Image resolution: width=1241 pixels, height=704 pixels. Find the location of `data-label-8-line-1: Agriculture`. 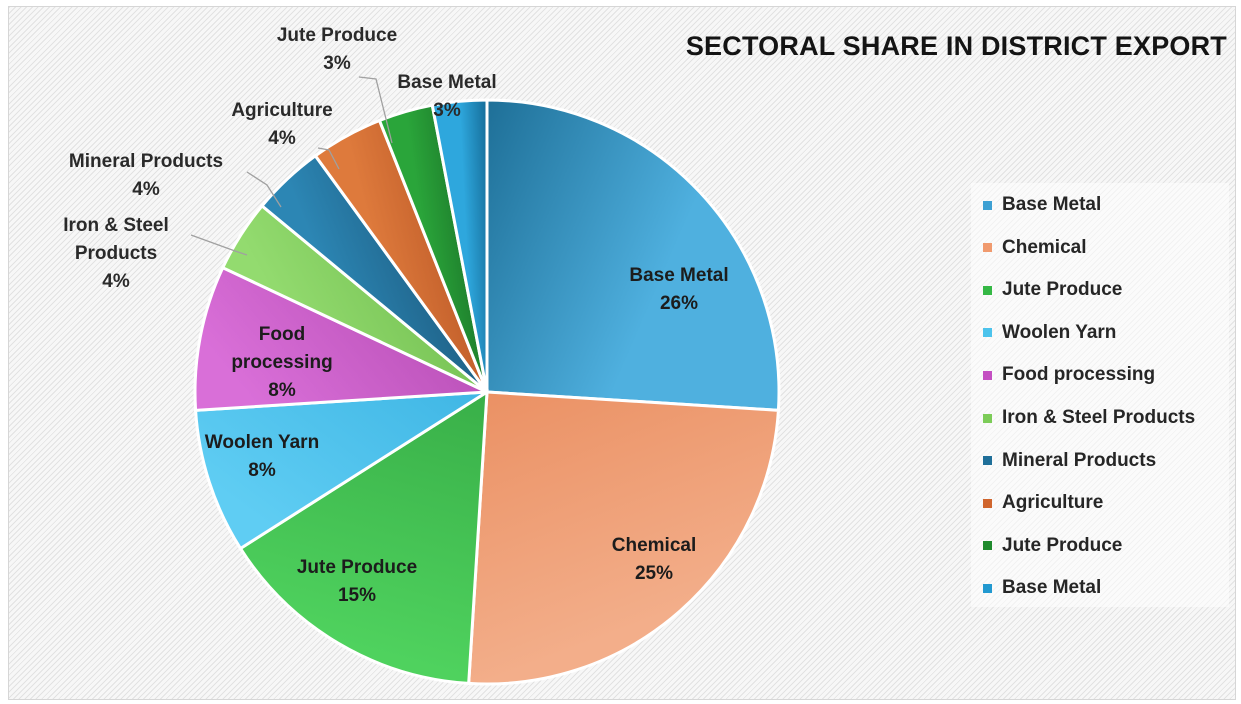

data-label-8-line-1: Agriculture is located at coordinates (281, 110).